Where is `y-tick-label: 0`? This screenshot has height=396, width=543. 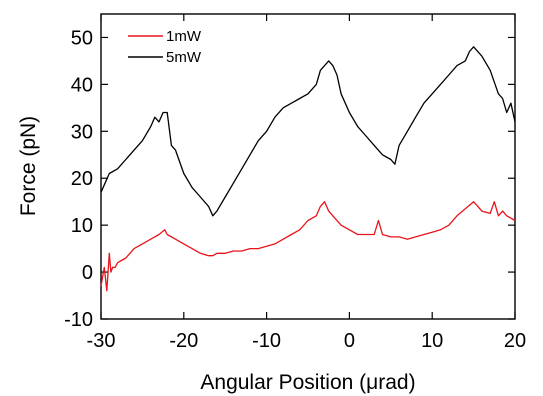
y-tick-label: 0 is located at coordinates (87, 273).